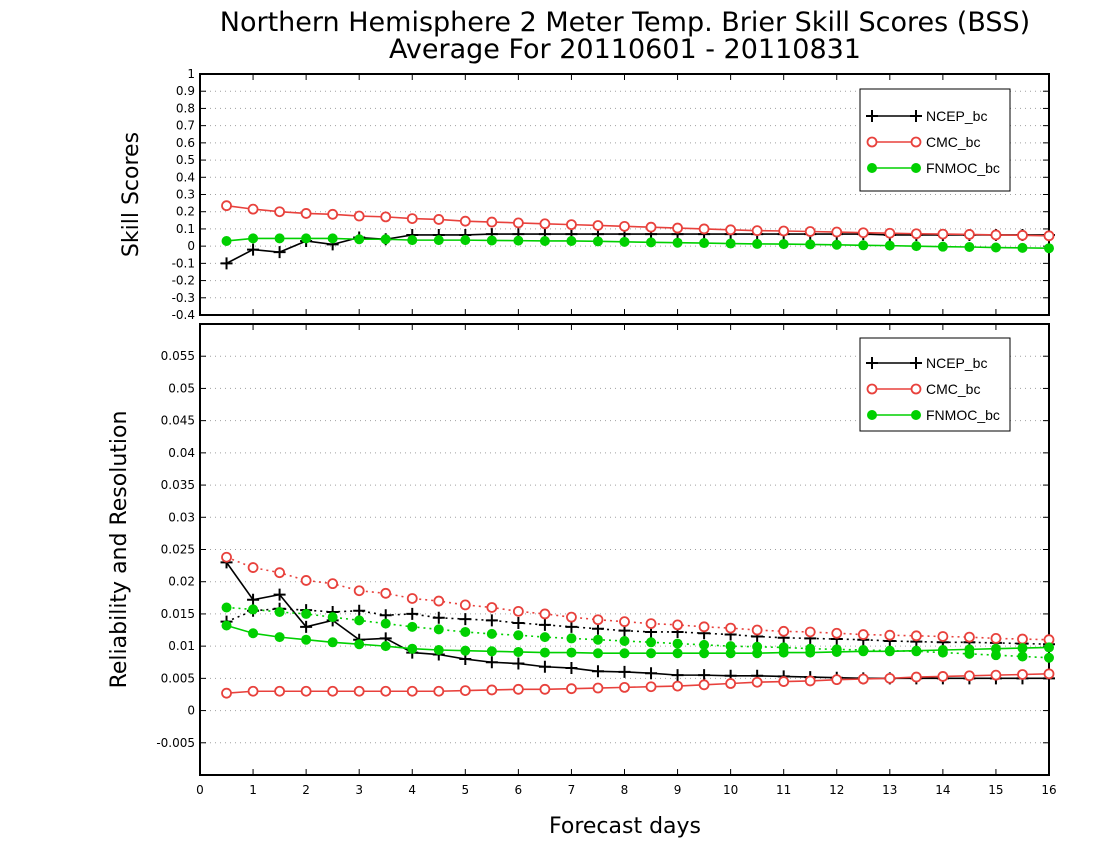 The height and width of the screenshot is (850, 1100). I want to click on y-tick-label: 0.005, so click(178, 678).